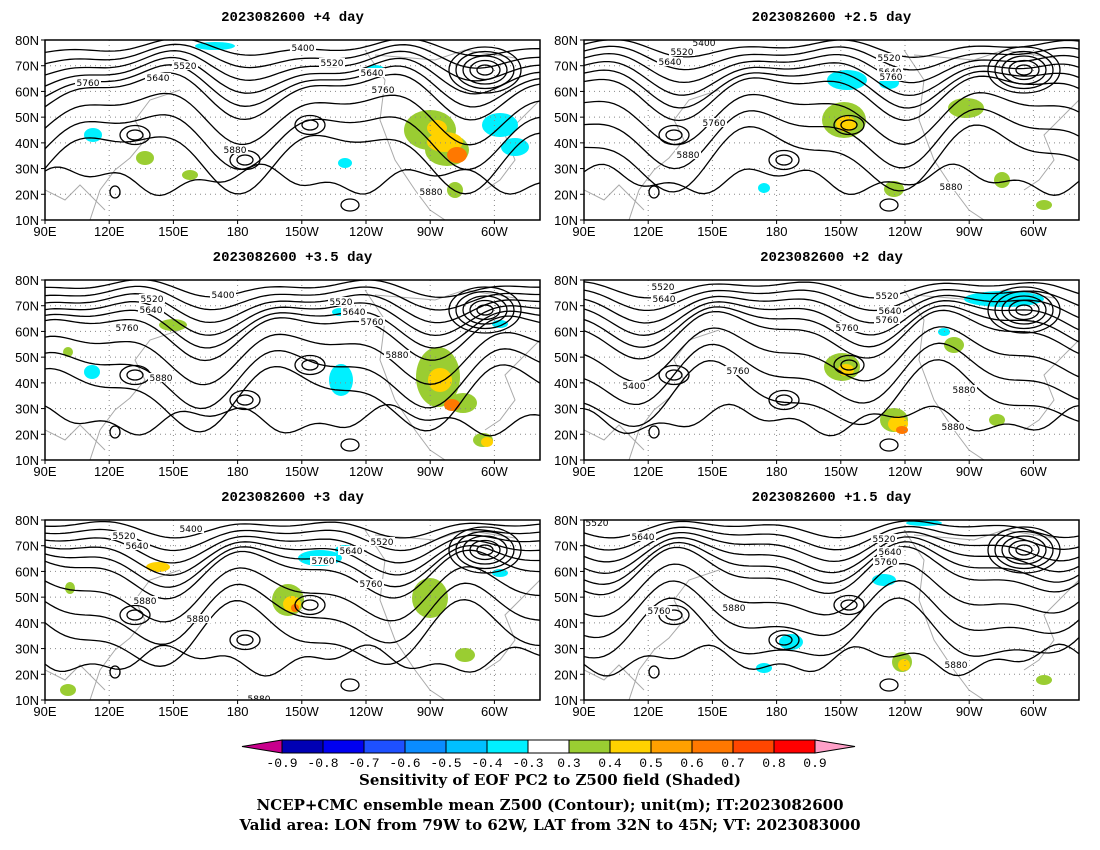 This screenshot has width=1100, height=850. I want to click on panel-frame, so click(831, 610).